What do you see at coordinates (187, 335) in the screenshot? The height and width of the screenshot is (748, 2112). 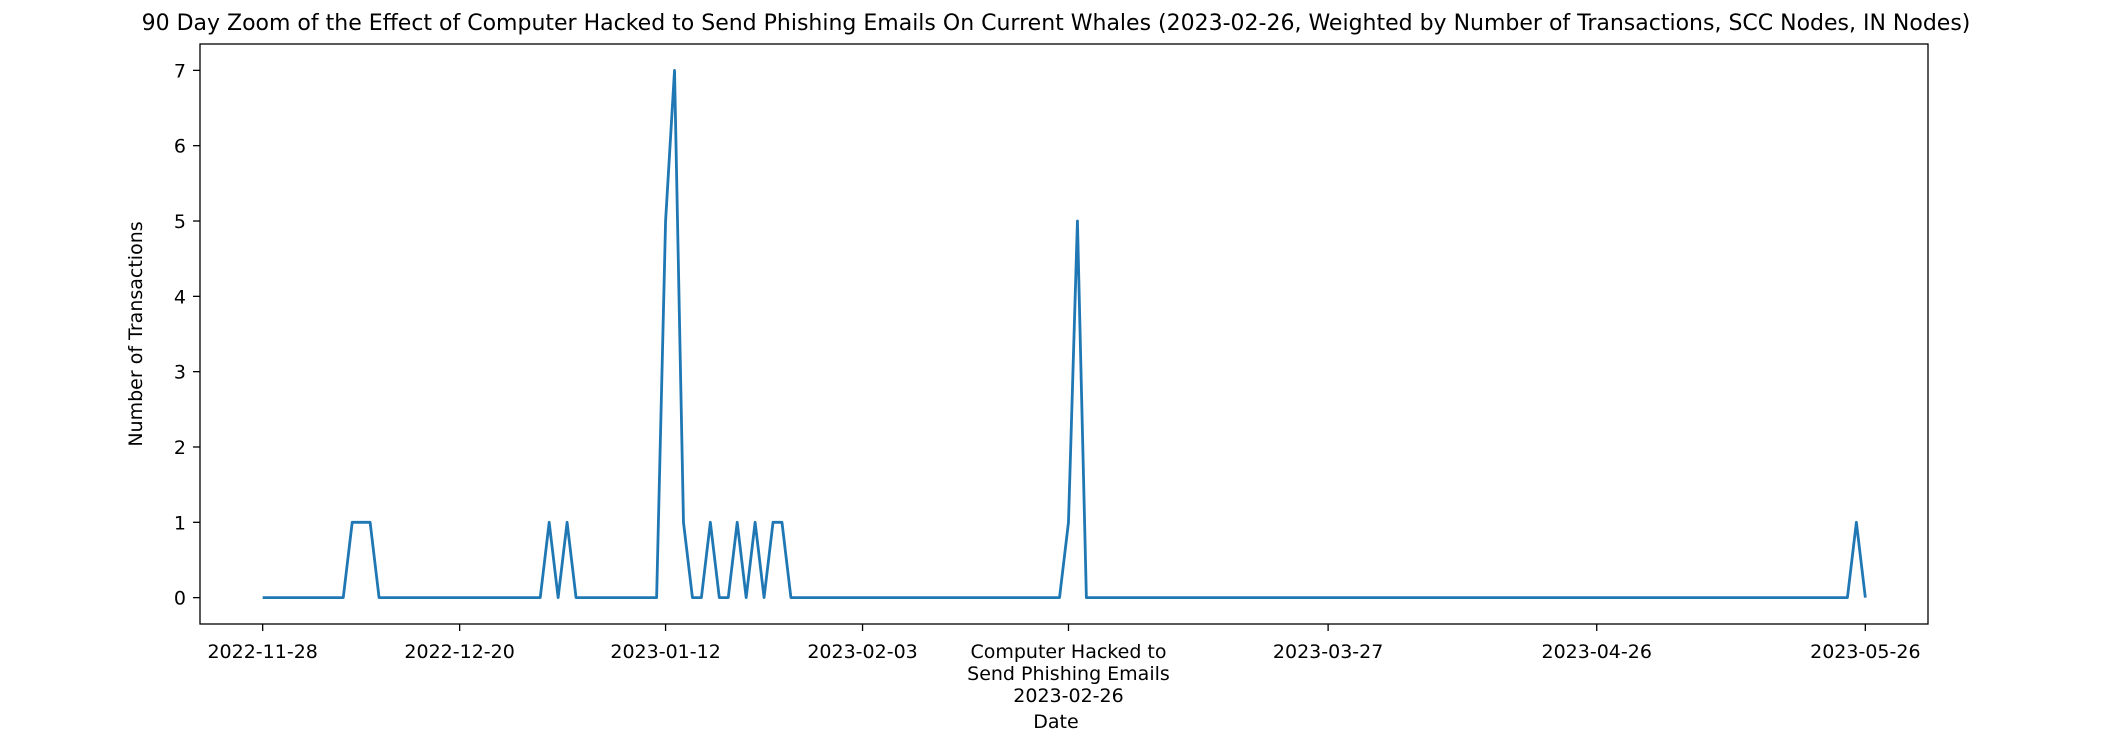 I see `y-axis: 0 1 2 3 4 5 6 7` at bounding box center [187, 335].